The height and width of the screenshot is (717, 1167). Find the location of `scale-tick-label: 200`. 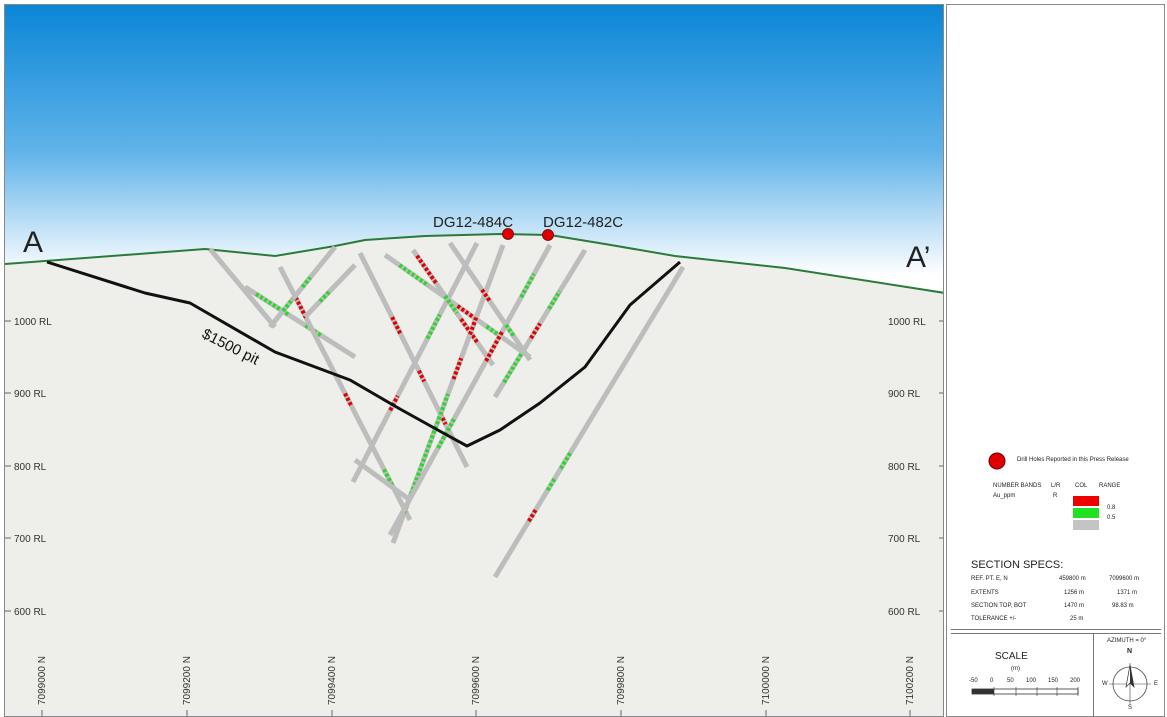

scale-tick-label: 200 is located at coordinates (1075, 681).